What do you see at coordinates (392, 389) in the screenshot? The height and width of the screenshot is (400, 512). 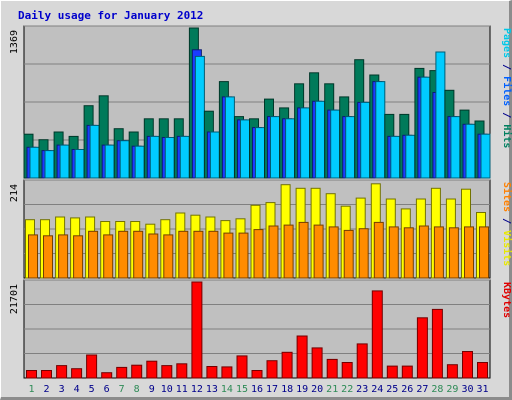 I see `x-tick-label: 25` at bounding box center [392, 389].